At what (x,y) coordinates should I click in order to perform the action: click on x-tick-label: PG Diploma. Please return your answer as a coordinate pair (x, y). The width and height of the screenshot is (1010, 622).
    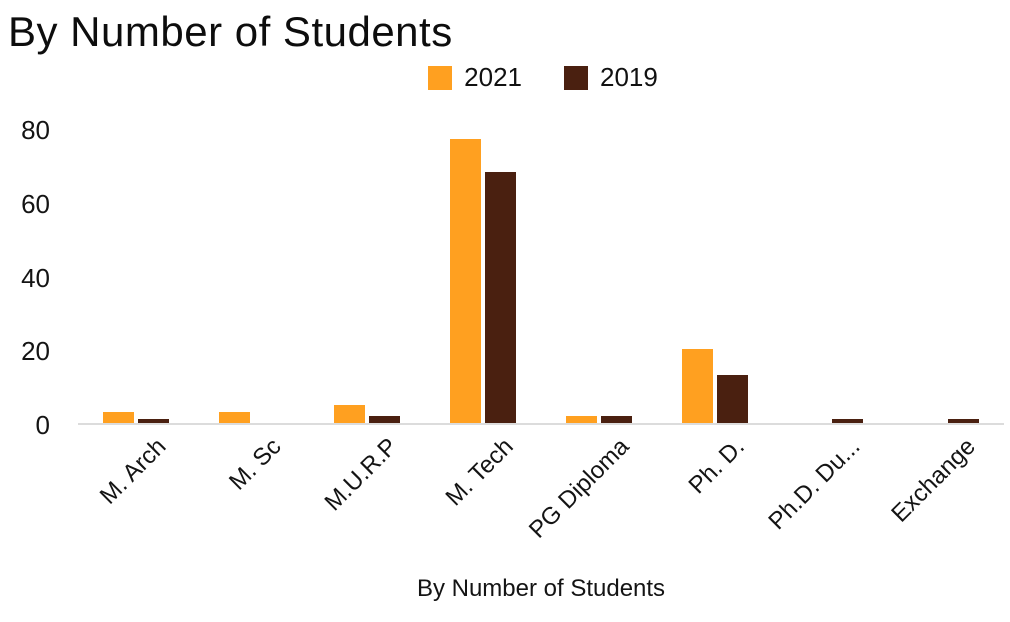
    Looking at the image, I should click on (578, 488).